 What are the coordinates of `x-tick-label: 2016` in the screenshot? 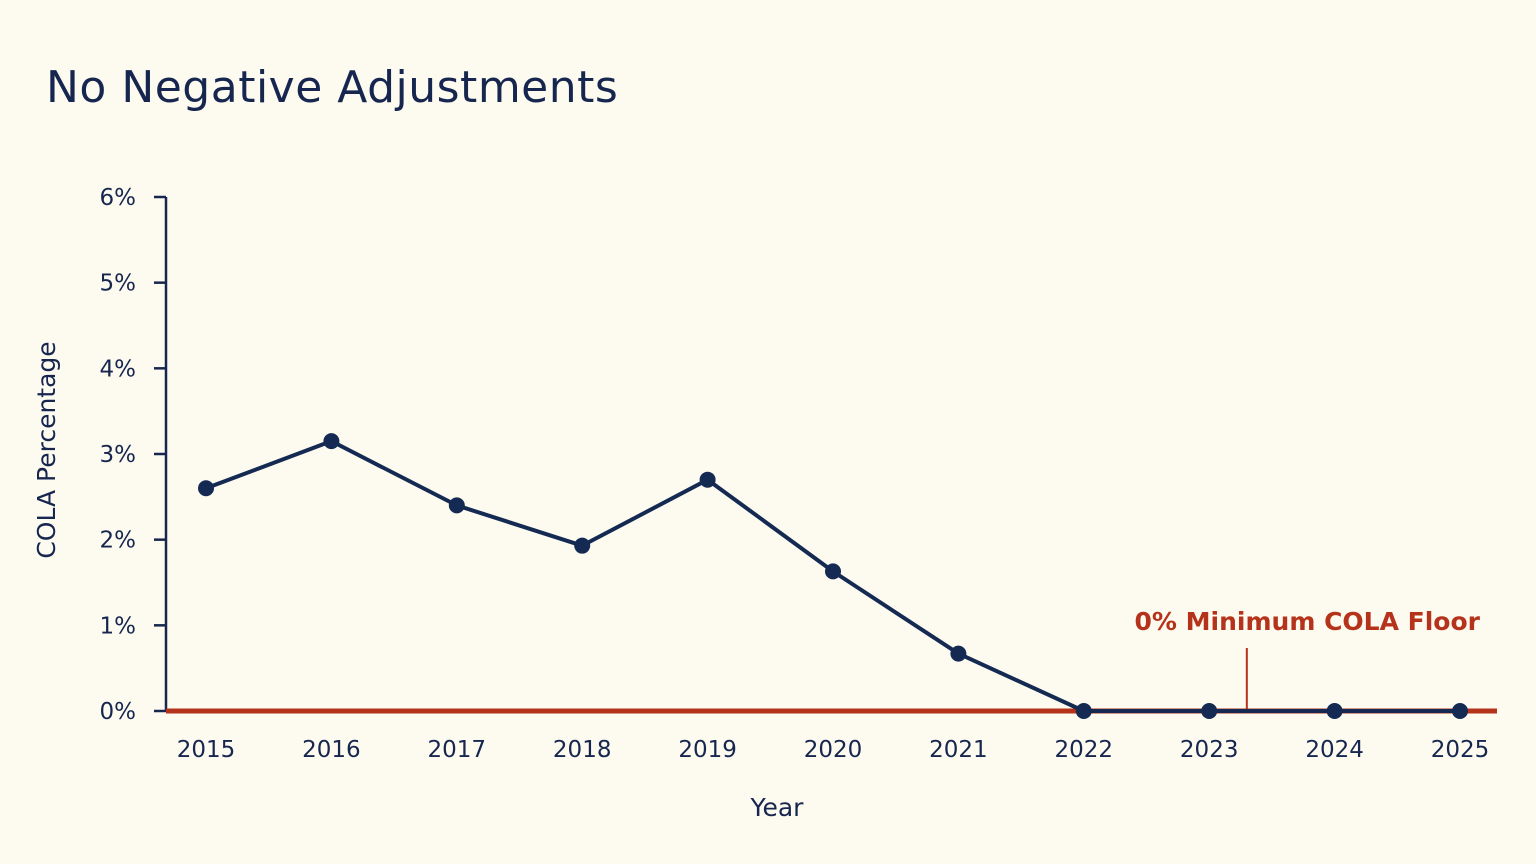 It's located at (331, 750).